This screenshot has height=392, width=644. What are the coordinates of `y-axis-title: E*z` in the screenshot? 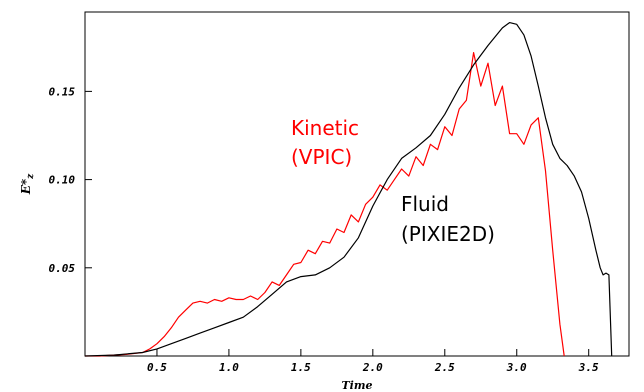 It's located at (27, 184).